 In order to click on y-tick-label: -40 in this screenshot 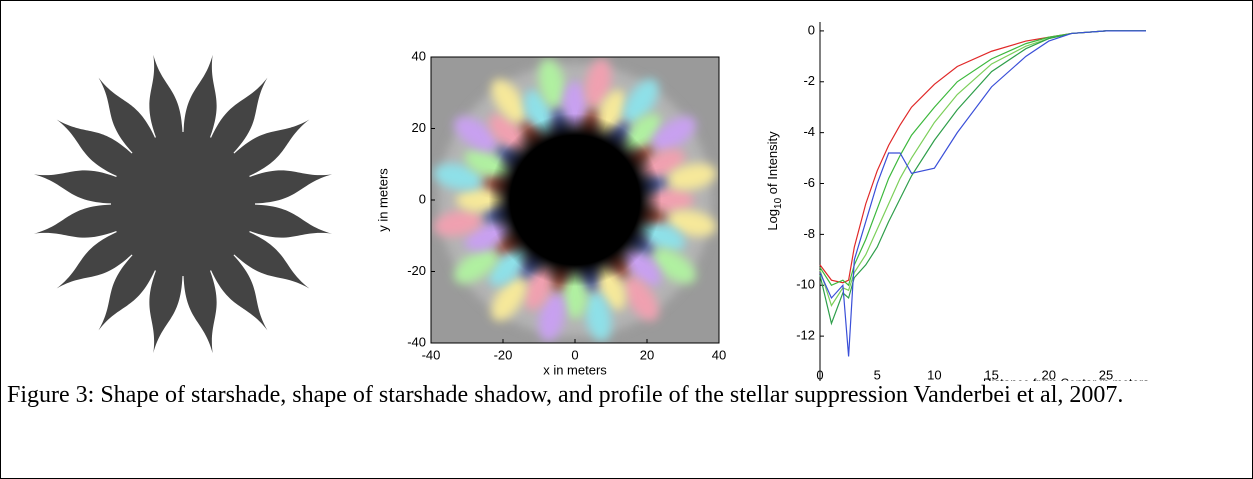, I will do `click(416, 341)`.